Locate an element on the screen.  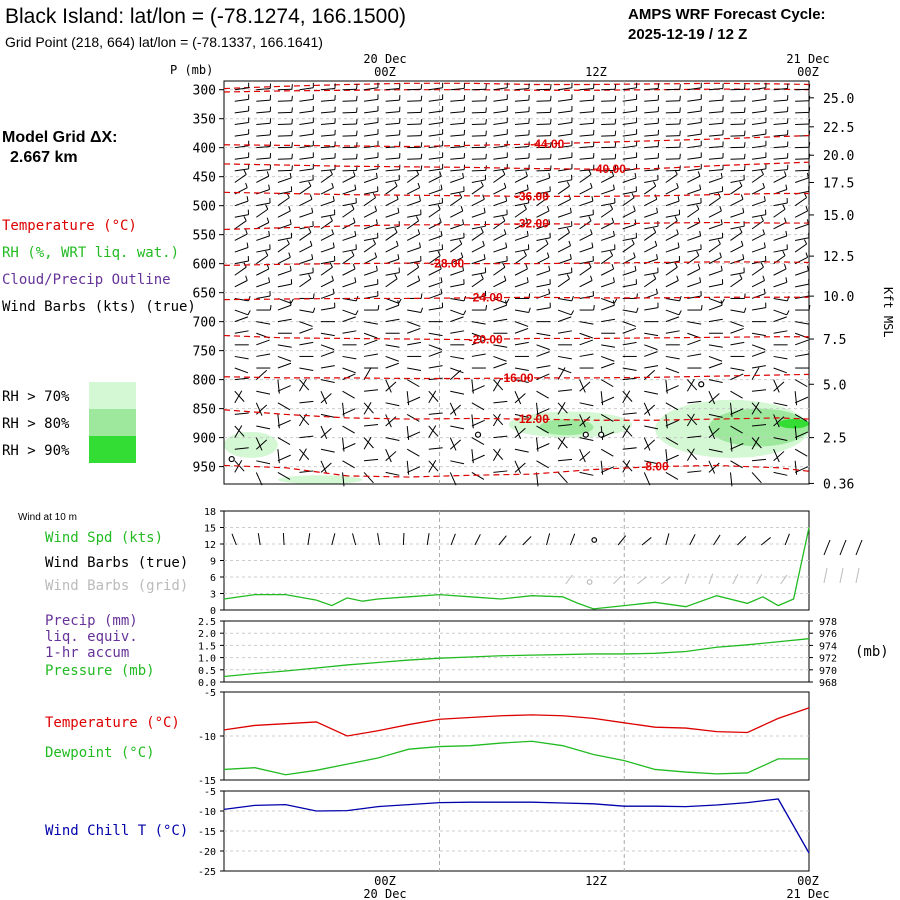
height-tick-label: 22.5 is located at coordinates (838, 128).